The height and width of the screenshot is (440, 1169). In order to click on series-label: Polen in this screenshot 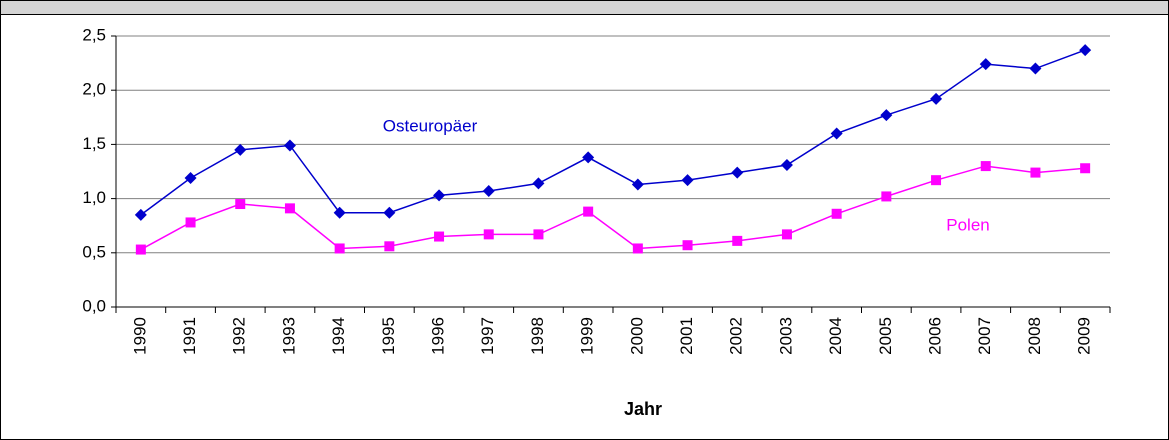, I will do `click(967, 224)`.